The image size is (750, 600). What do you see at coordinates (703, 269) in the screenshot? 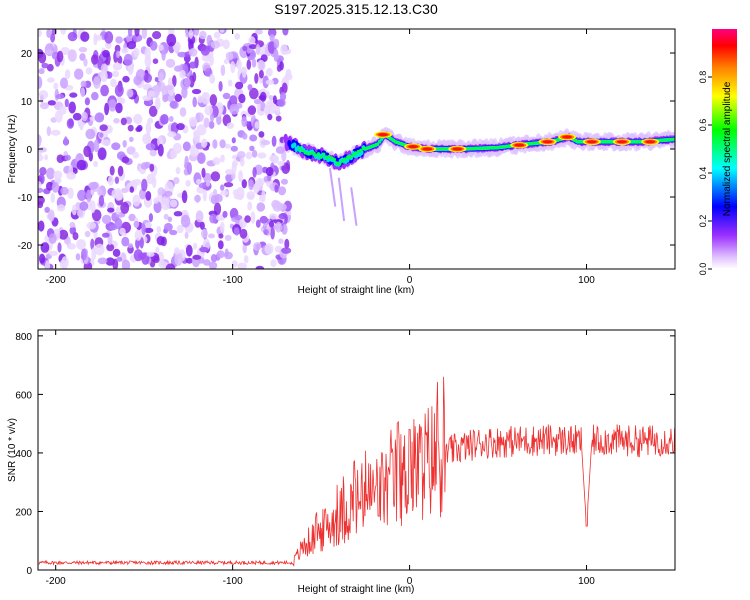
I see `colorbar-tick-label: 0.0` at bounding box center [703, 269].